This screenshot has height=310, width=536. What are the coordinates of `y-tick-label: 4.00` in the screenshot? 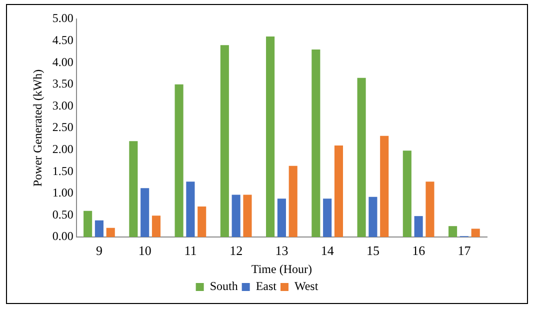 It's located at (63, 61).